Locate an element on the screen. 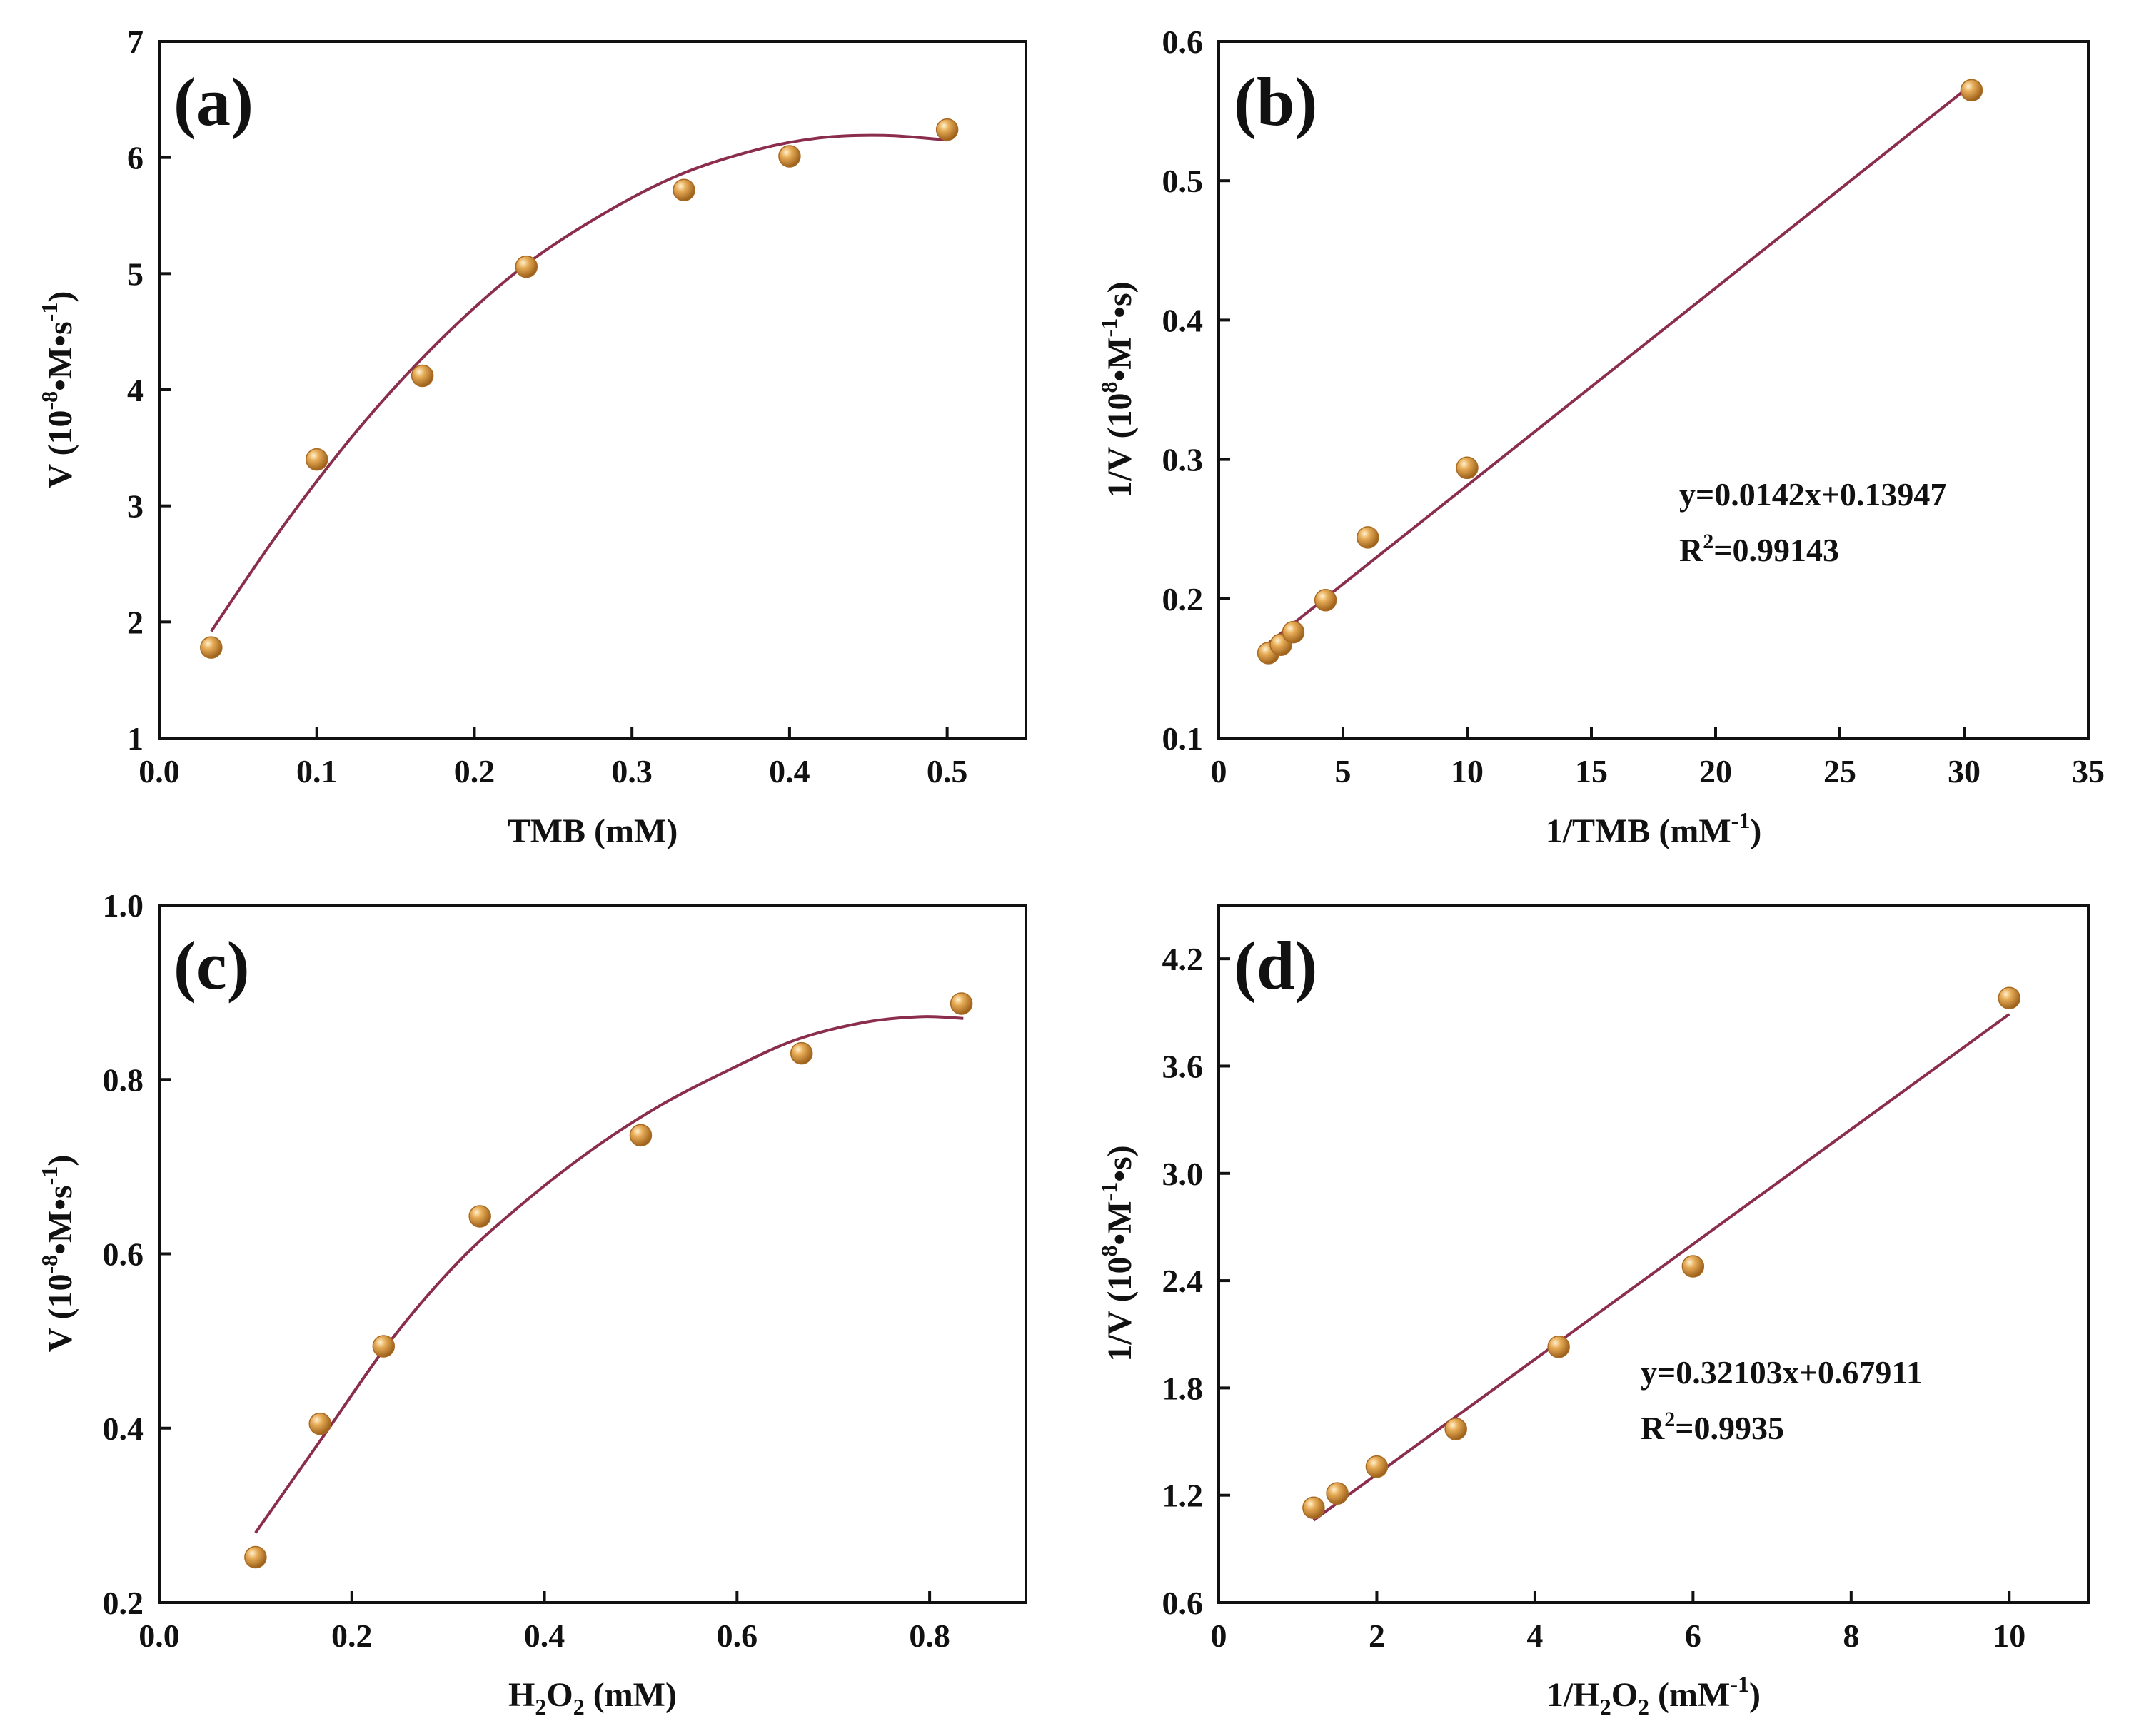  y-tick-label: 4.2 is located at coordinates (1183, 959).